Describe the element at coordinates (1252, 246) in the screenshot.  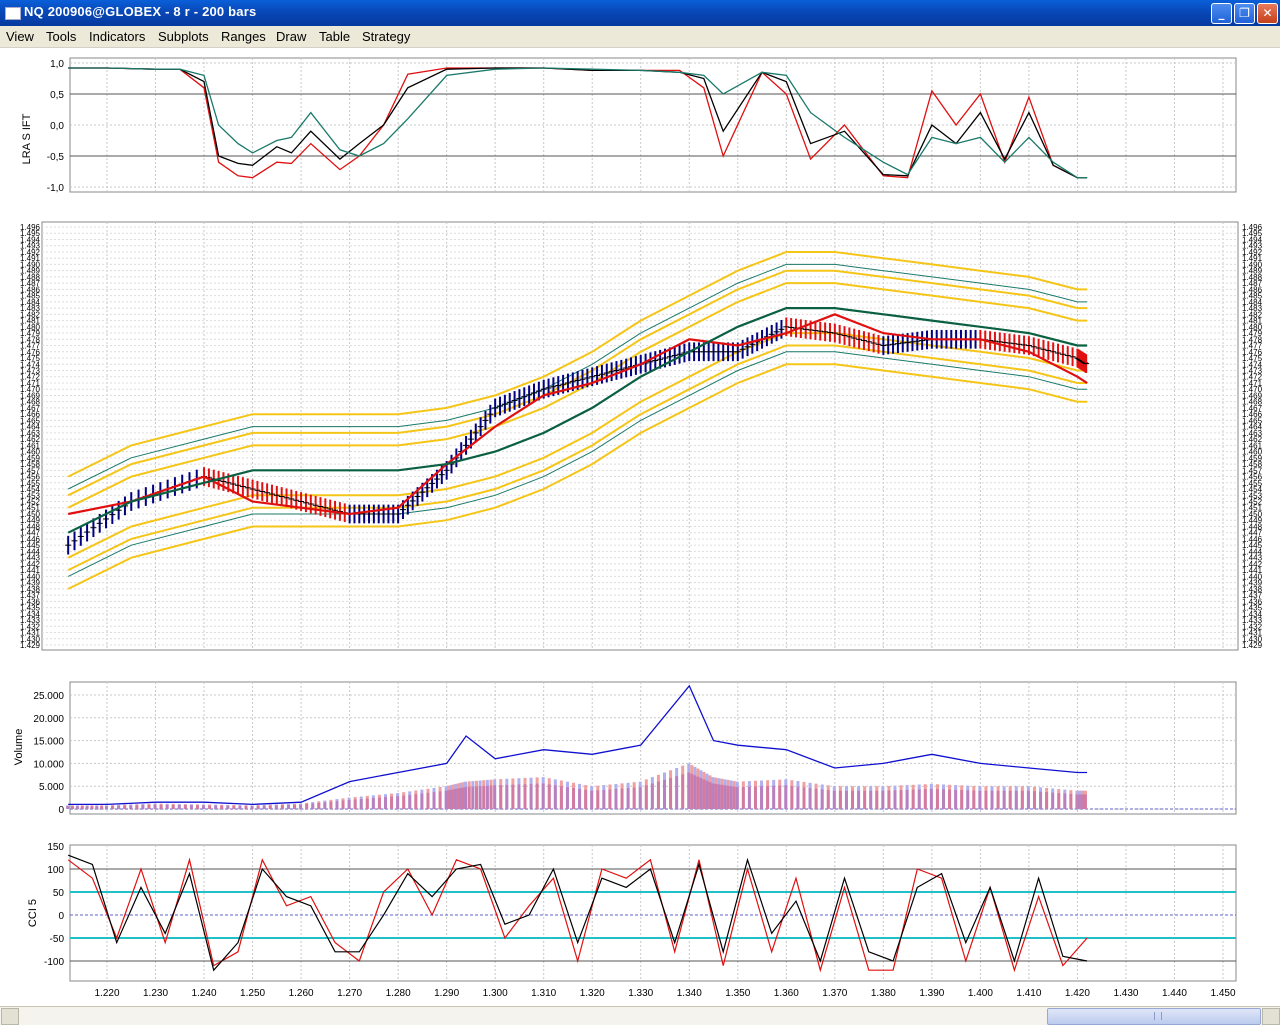
I see `price-tick-label: 1.493` at that location.